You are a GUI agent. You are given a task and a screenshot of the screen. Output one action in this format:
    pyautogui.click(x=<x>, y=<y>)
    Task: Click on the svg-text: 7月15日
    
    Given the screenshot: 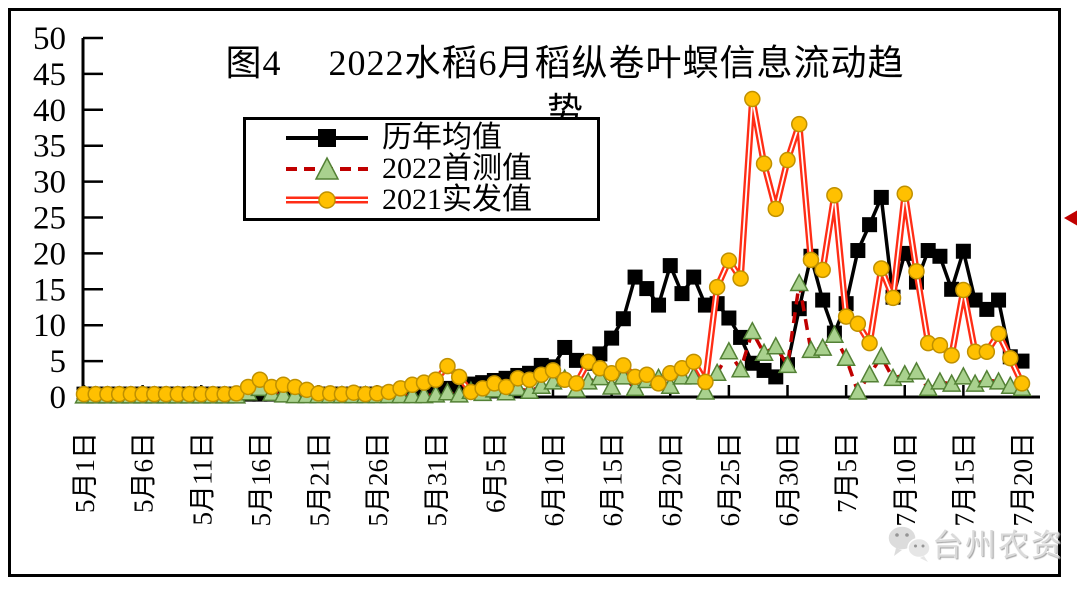 What is the action you would take?
    pyautogui.click(x=964, y=479)
    